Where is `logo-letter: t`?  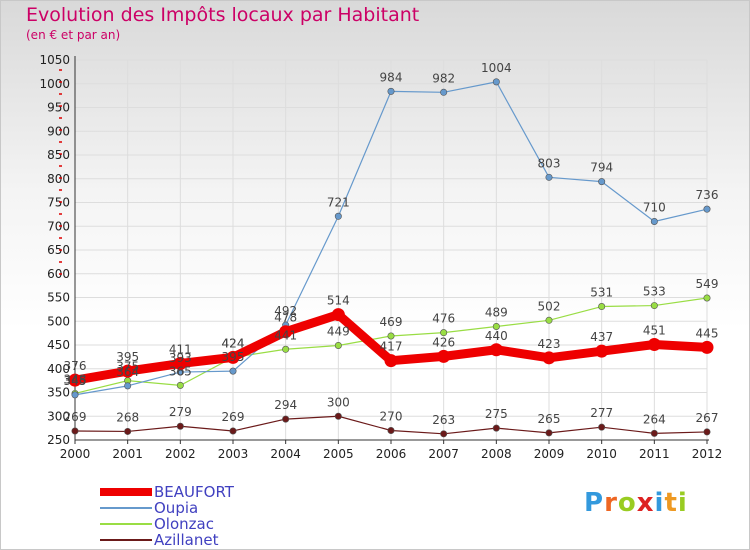
logo-letter: t is located at coordinates (671, 503).